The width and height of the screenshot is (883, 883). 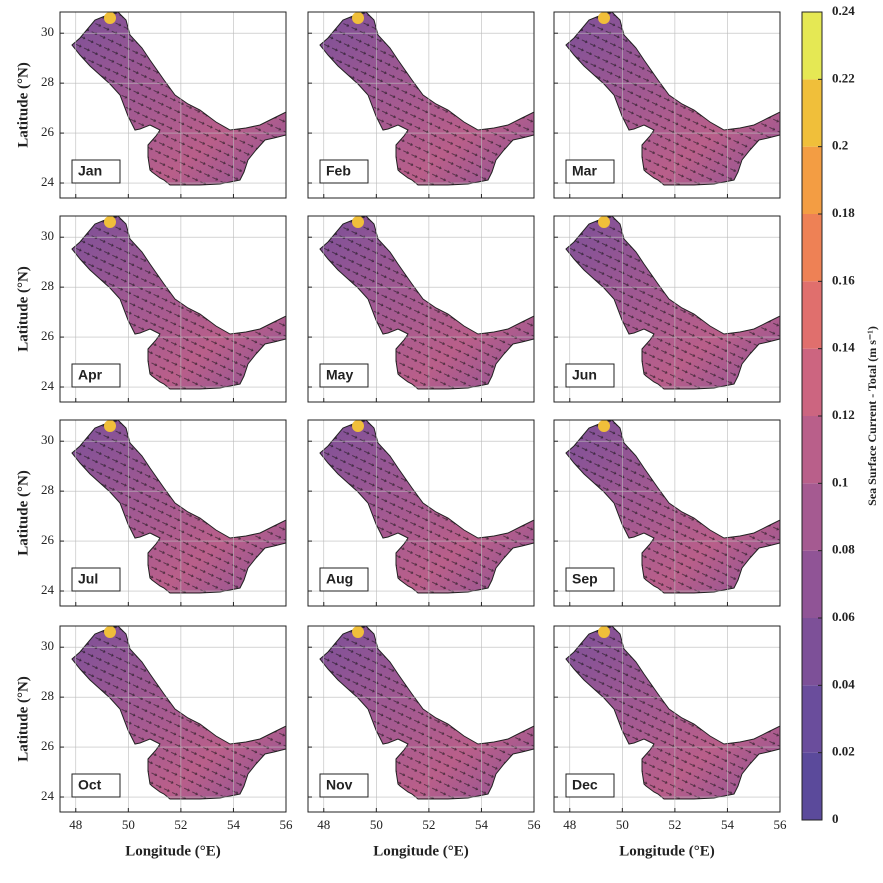 What do you see at coordinates (339, 375) in the screenshot?
I see `month-label: May` at bounding box center [339, 375].